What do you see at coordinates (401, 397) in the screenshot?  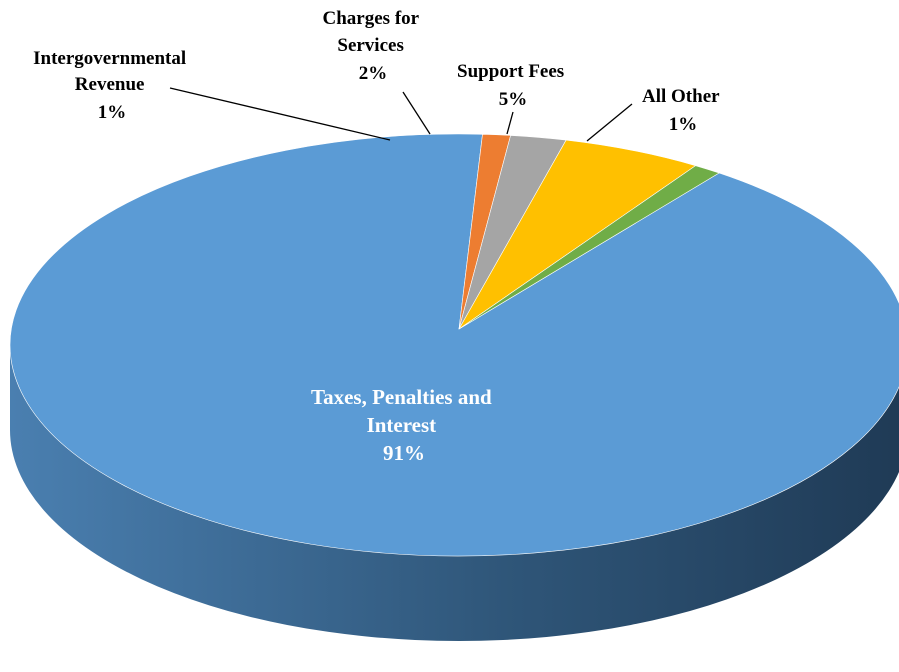 I see `label-taxes-line-1: Taxes, Penalties and` at bounding box center [401, 397].